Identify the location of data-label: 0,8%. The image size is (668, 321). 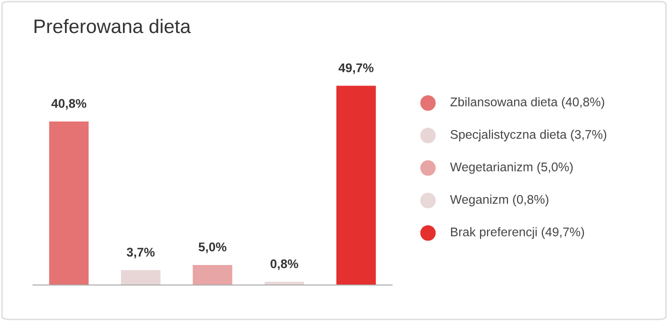
(284, 264).